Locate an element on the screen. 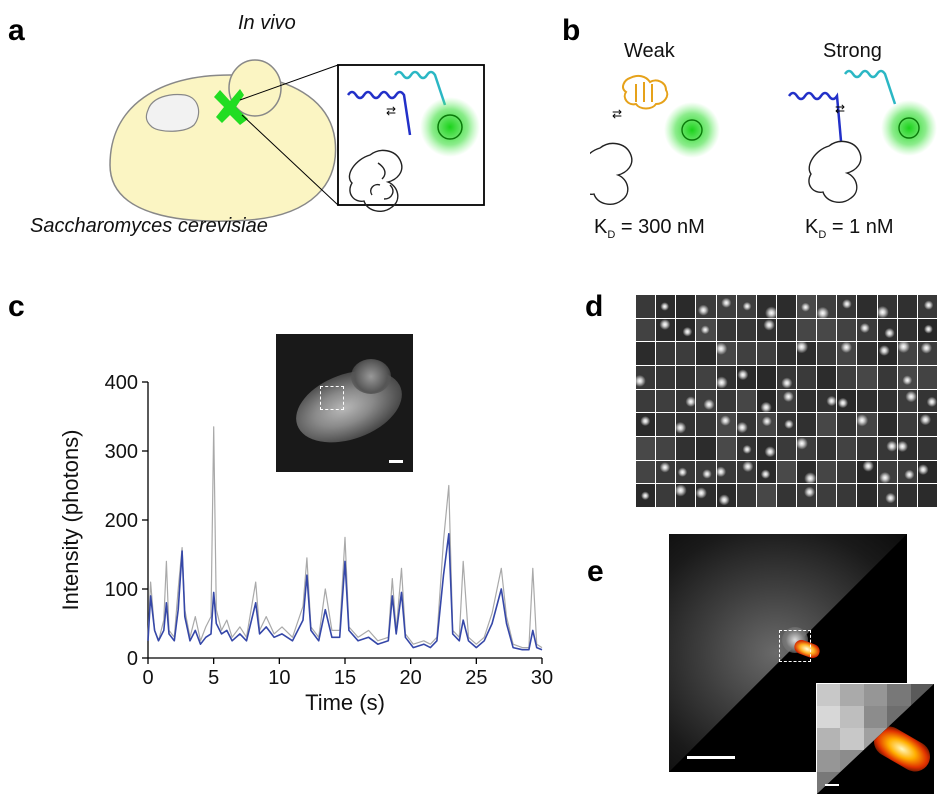 This screenshot has width=939, height=796. gfp-glow is located at coordinates (450, 127).